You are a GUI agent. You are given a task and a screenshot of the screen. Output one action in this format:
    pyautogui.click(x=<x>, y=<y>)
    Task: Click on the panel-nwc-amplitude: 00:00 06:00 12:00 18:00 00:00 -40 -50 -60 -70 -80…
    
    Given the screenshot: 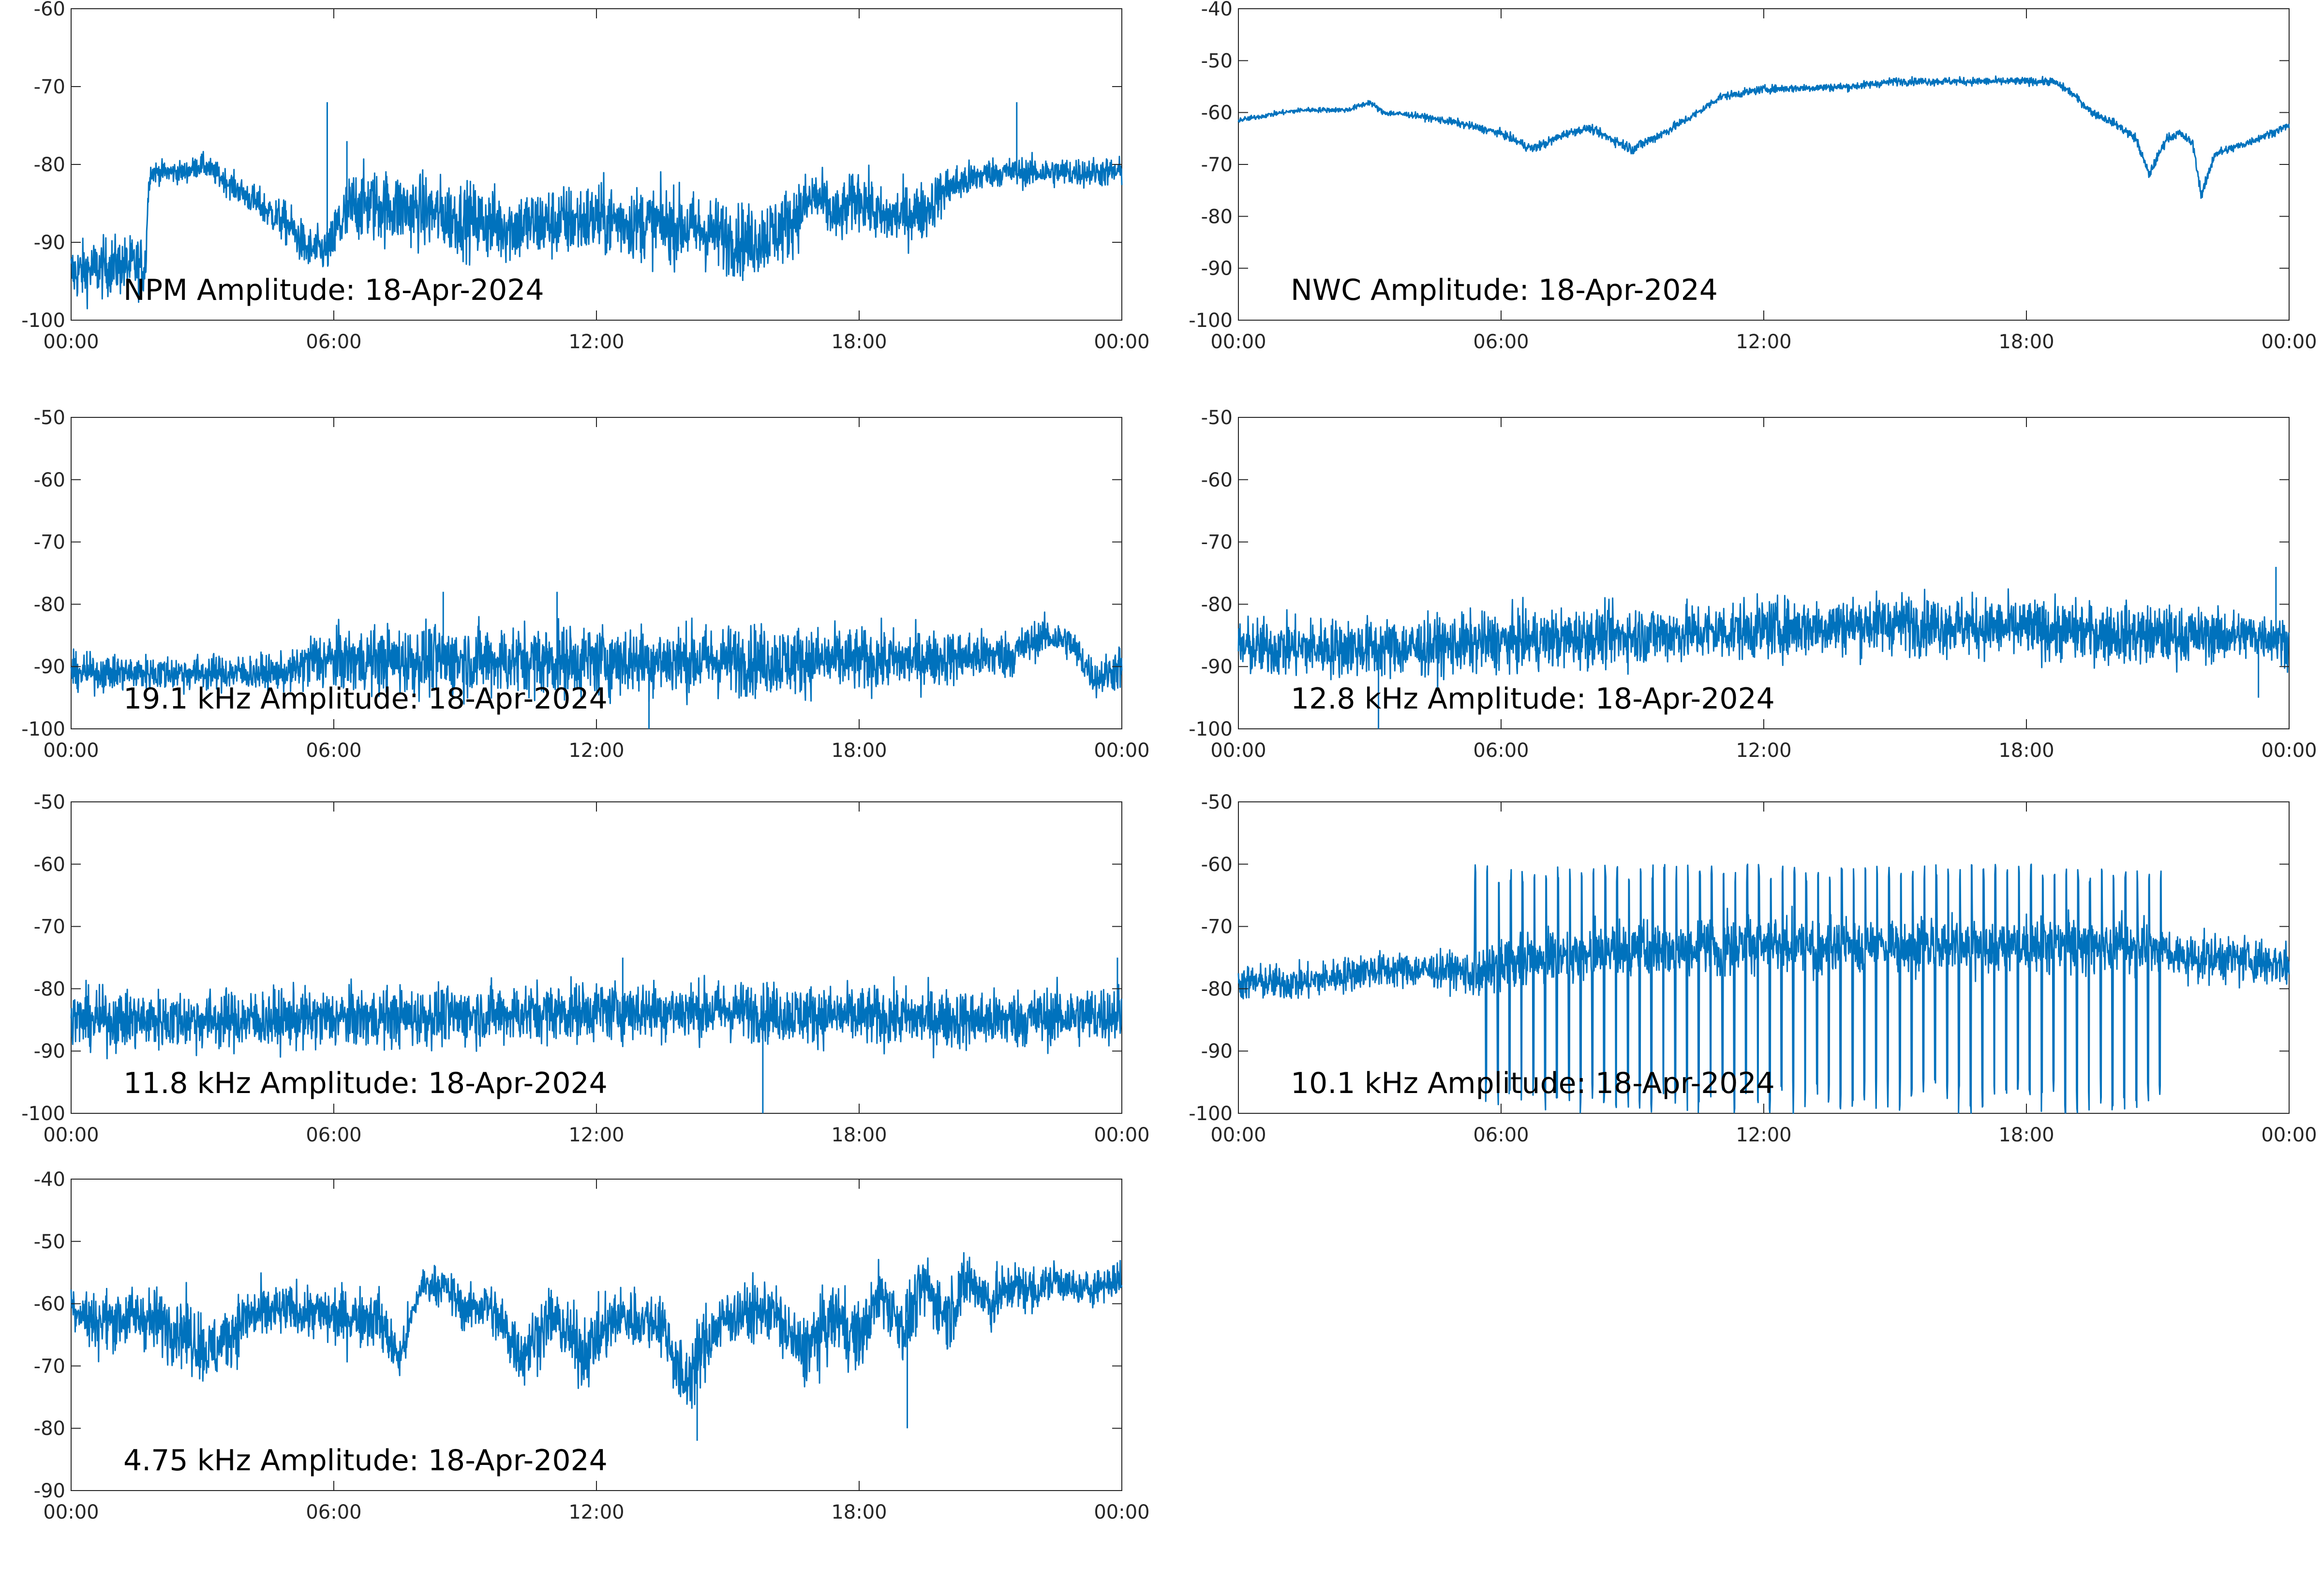 What is the action you would take?
    pyautogui.click(x=1753, y=176)
    